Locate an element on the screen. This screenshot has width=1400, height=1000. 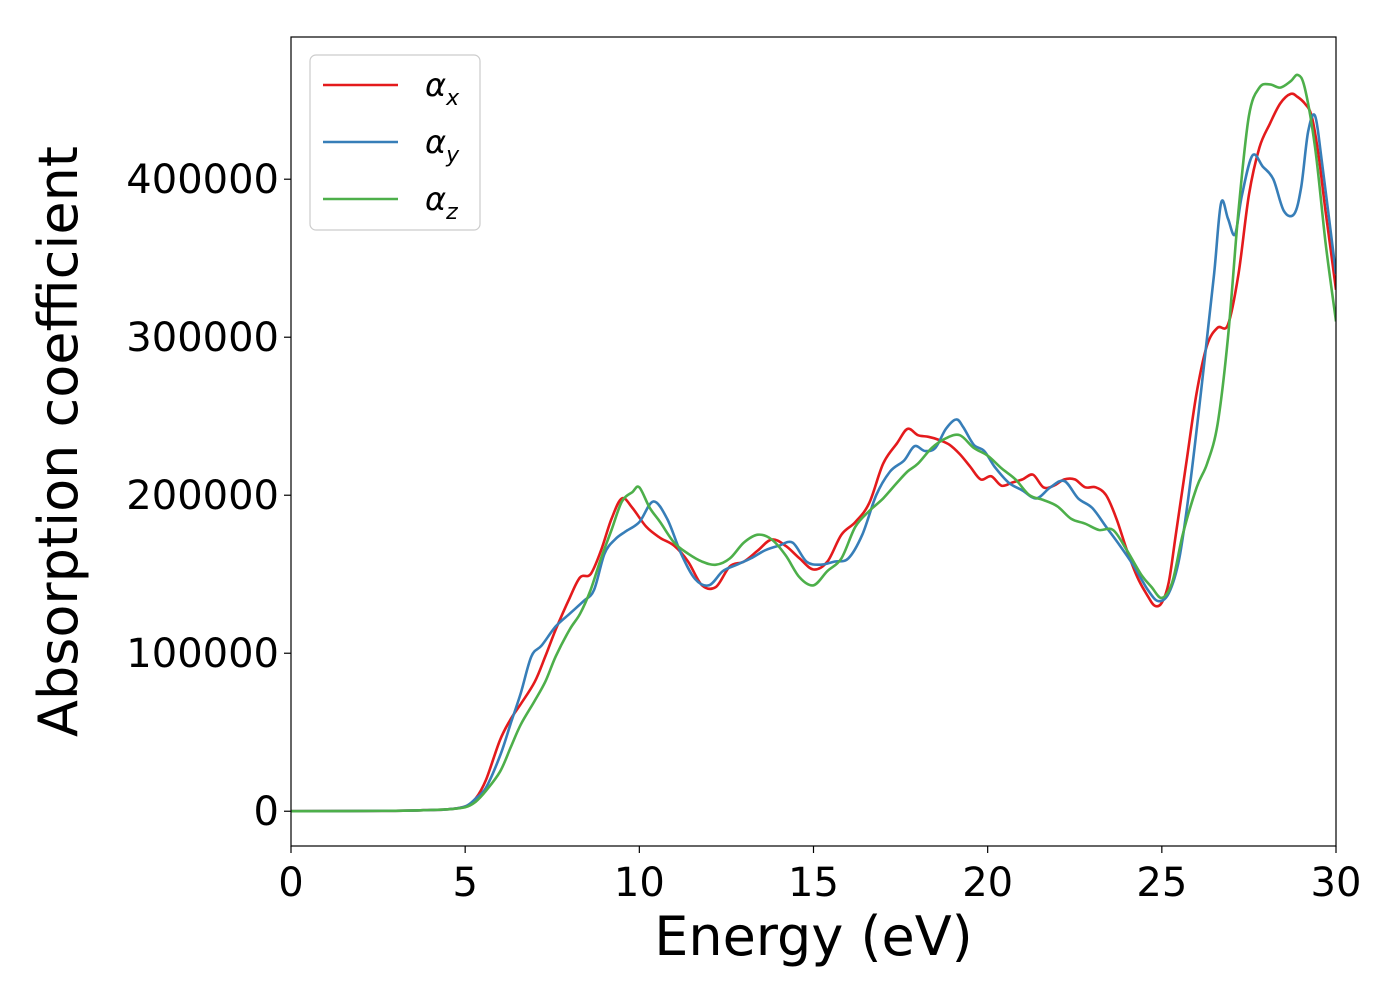
x-tick-label: 0 is located at coordinates (290, 883).